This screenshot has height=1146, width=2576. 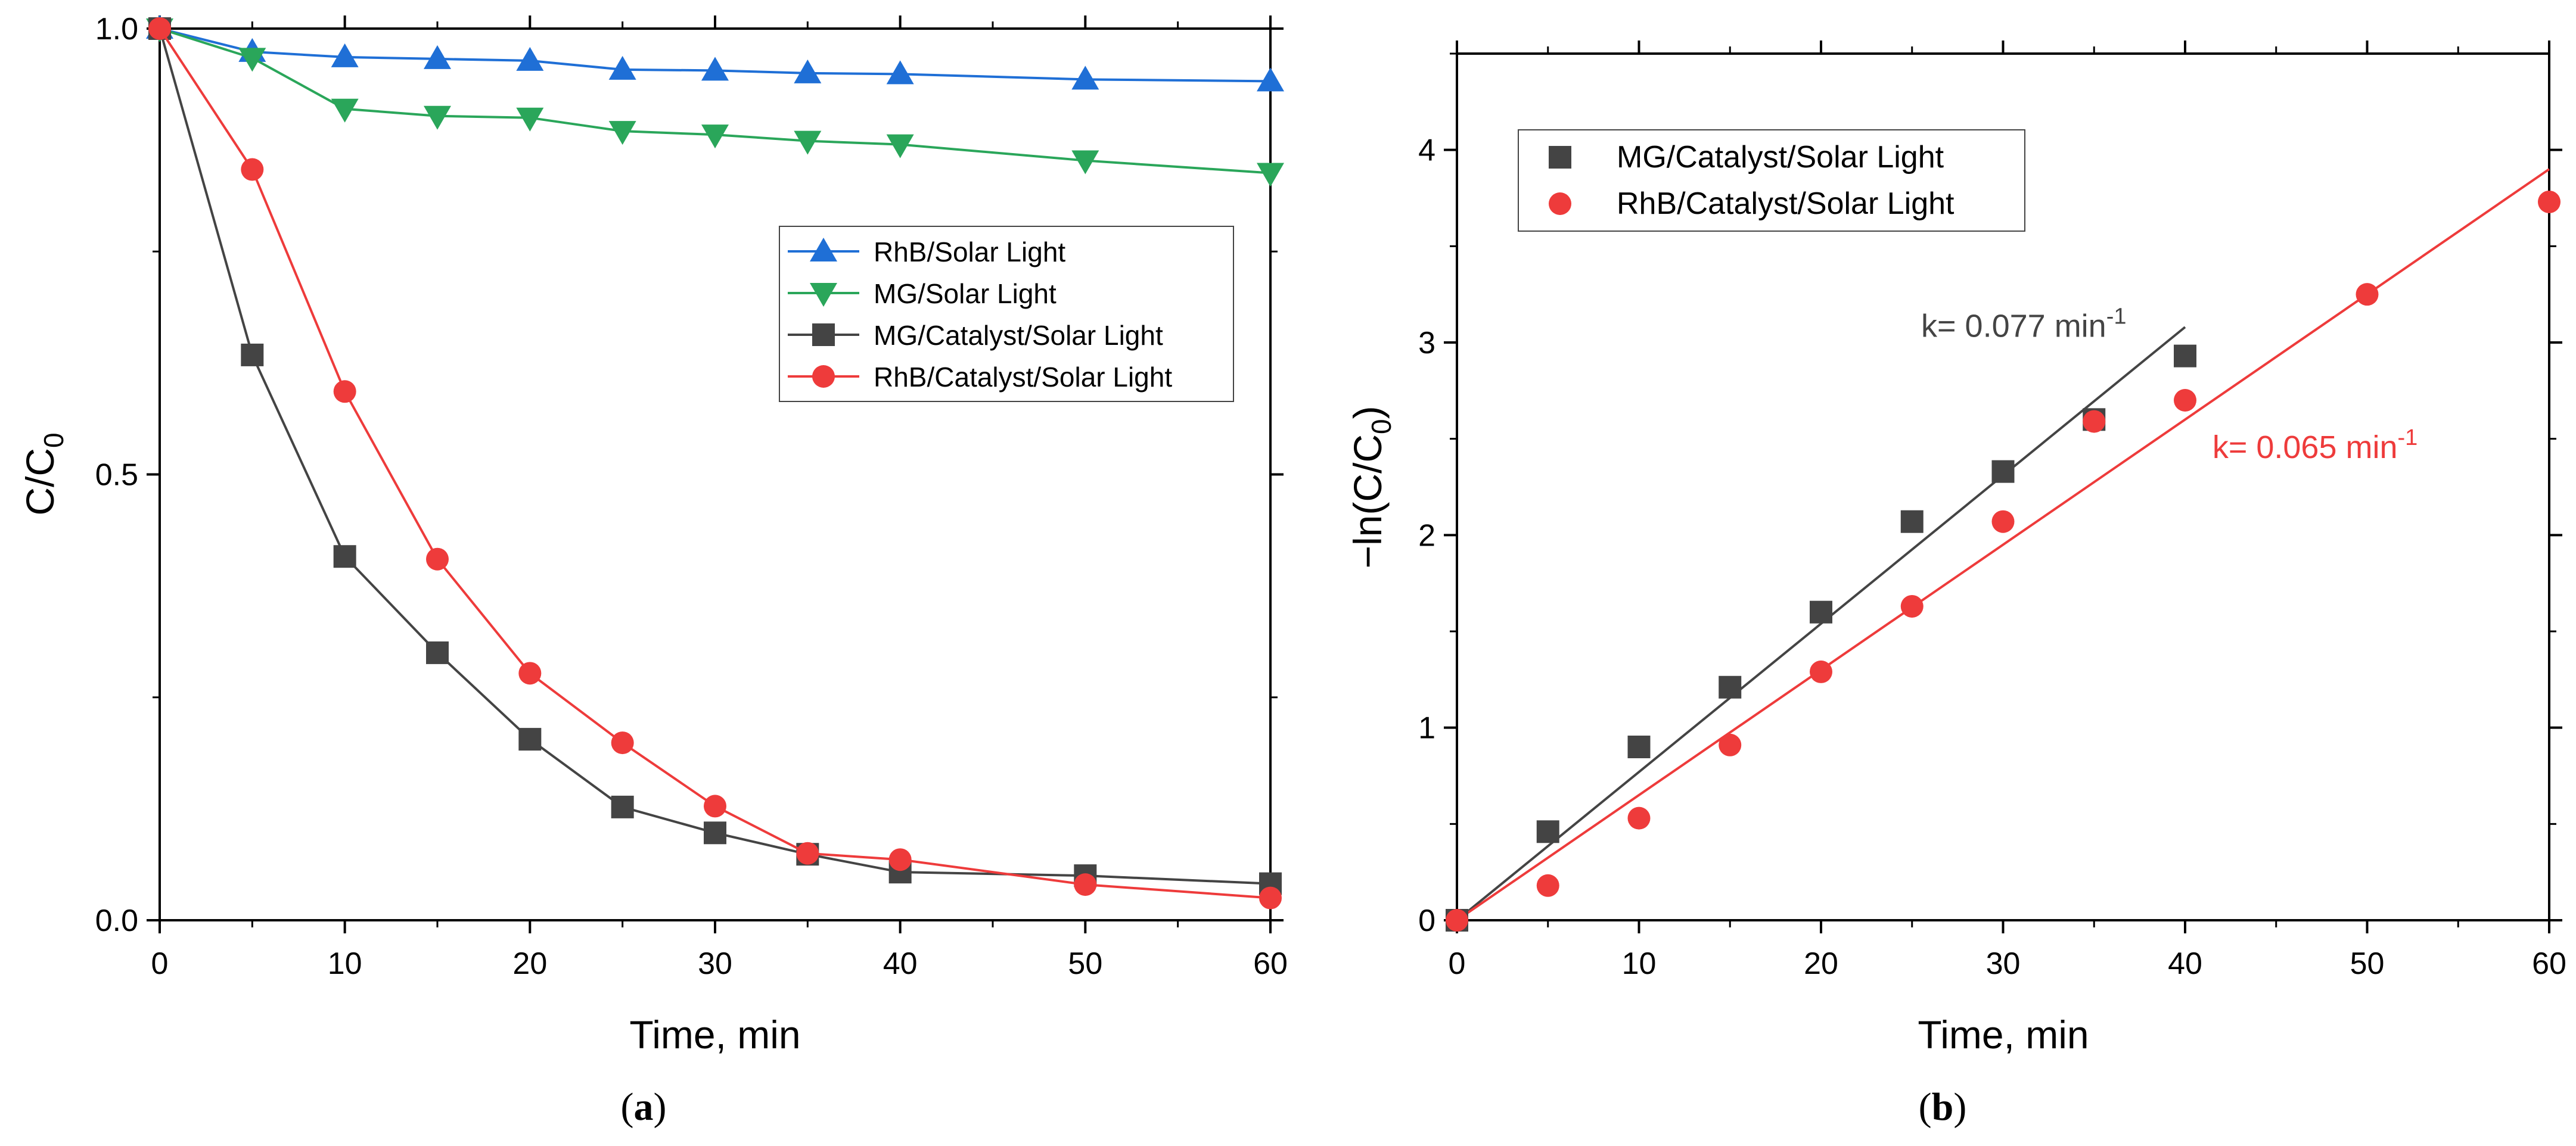 I want to click on panel-label-open: (, so click(x=1925, y=1107).